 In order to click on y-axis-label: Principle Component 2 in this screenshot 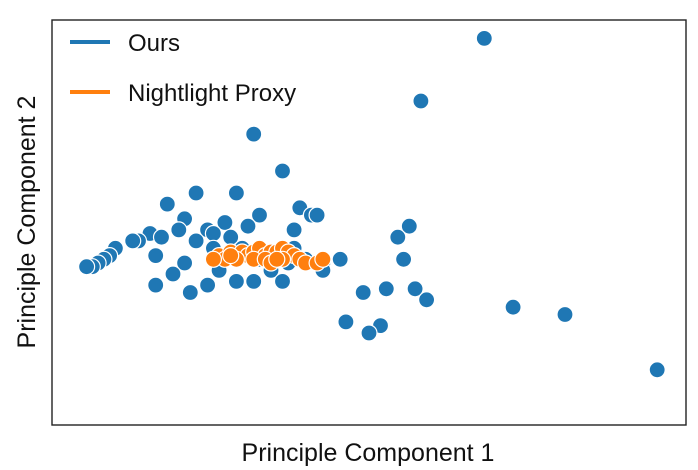, I will do `click(27, 222)`.